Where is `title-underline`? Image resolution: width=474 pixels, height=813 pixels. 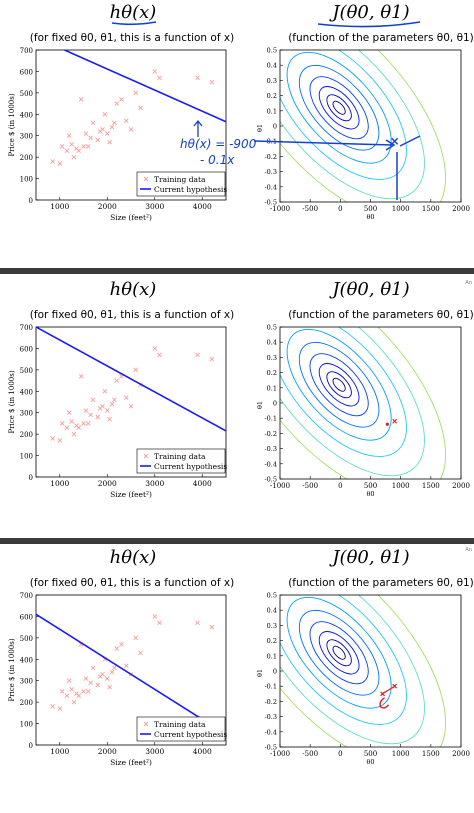 title-underline is located at coordinates (134, 23).